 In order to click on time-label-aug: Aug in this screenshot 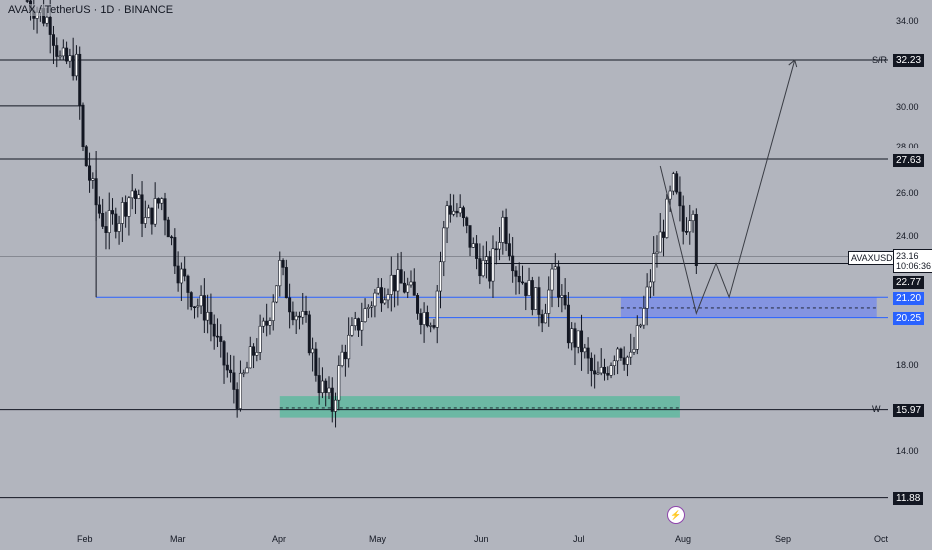, I will do `click(683, 539)`.